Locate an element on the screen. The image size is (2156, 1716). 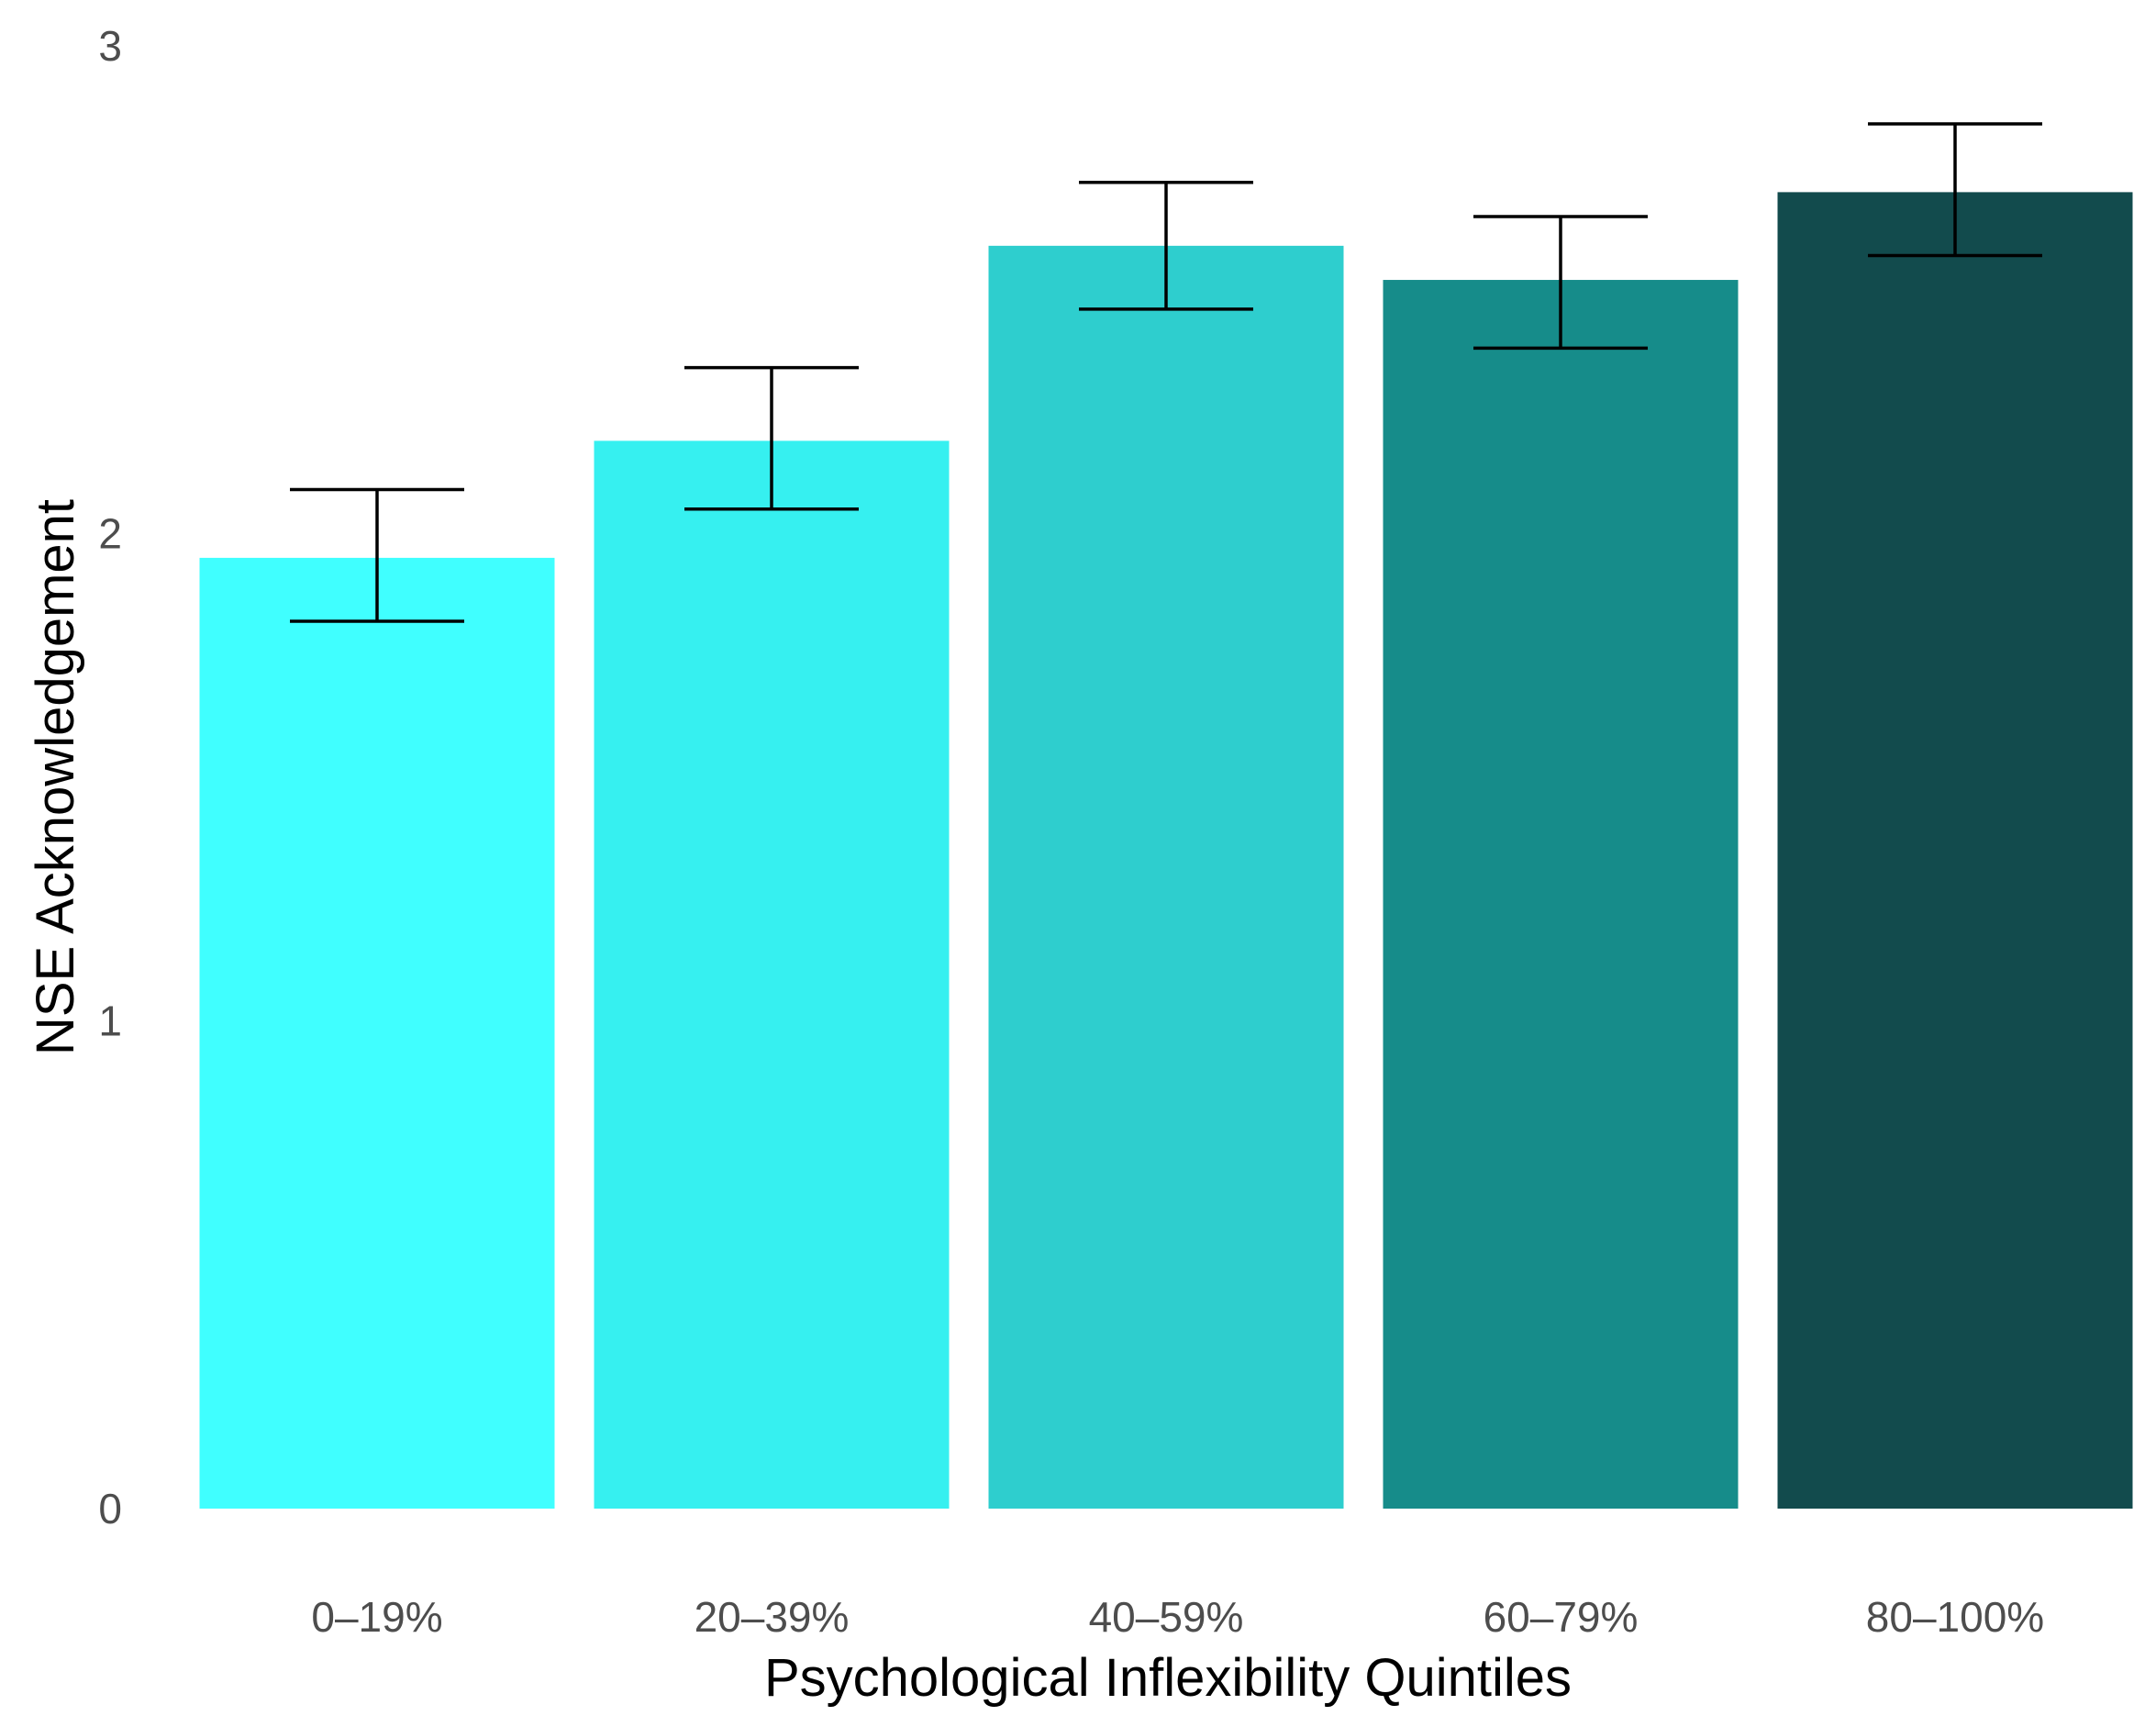
x-tick-label: 40‒59% is located at coordinates (1167, 1617).